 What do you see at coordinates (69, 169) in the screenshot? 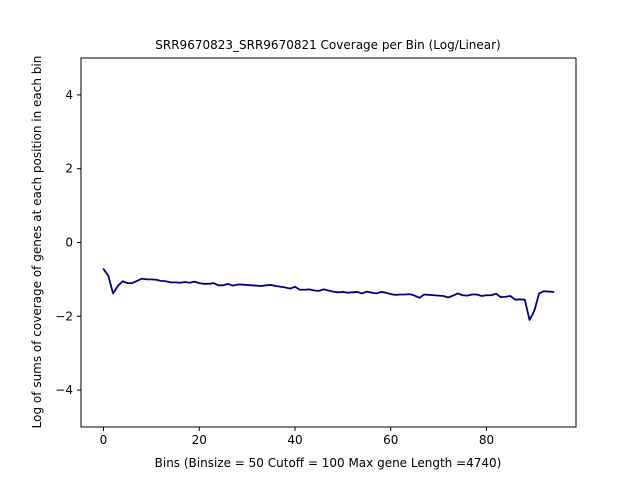
I see `y-tick-label: 2` at bounding box center [69, 169].